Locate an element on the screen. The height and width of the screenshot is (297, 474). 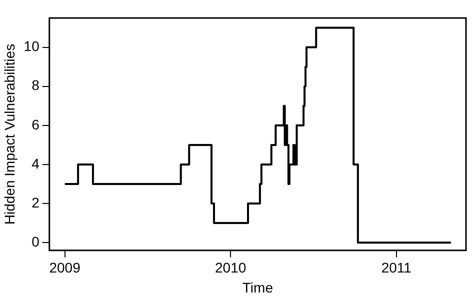
x-tick-label: 2010 is located at coordinates (230, 268).